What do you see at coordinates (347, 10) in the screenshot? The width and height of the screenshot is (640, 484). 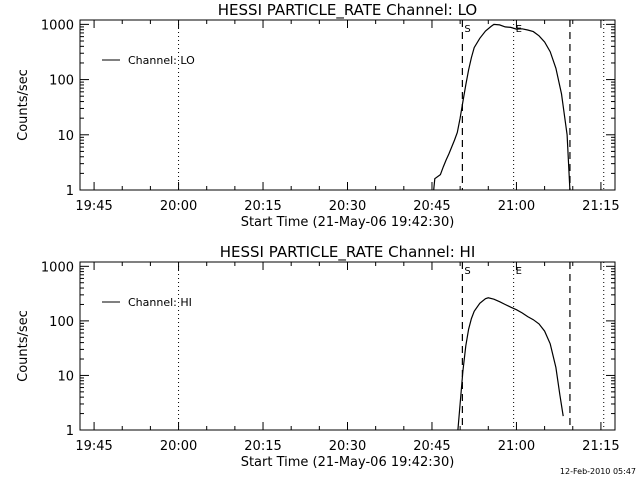 I see `chart-title: HESSI PARTICLE_RATE Channel: LO` at bounding box center [347, 10].